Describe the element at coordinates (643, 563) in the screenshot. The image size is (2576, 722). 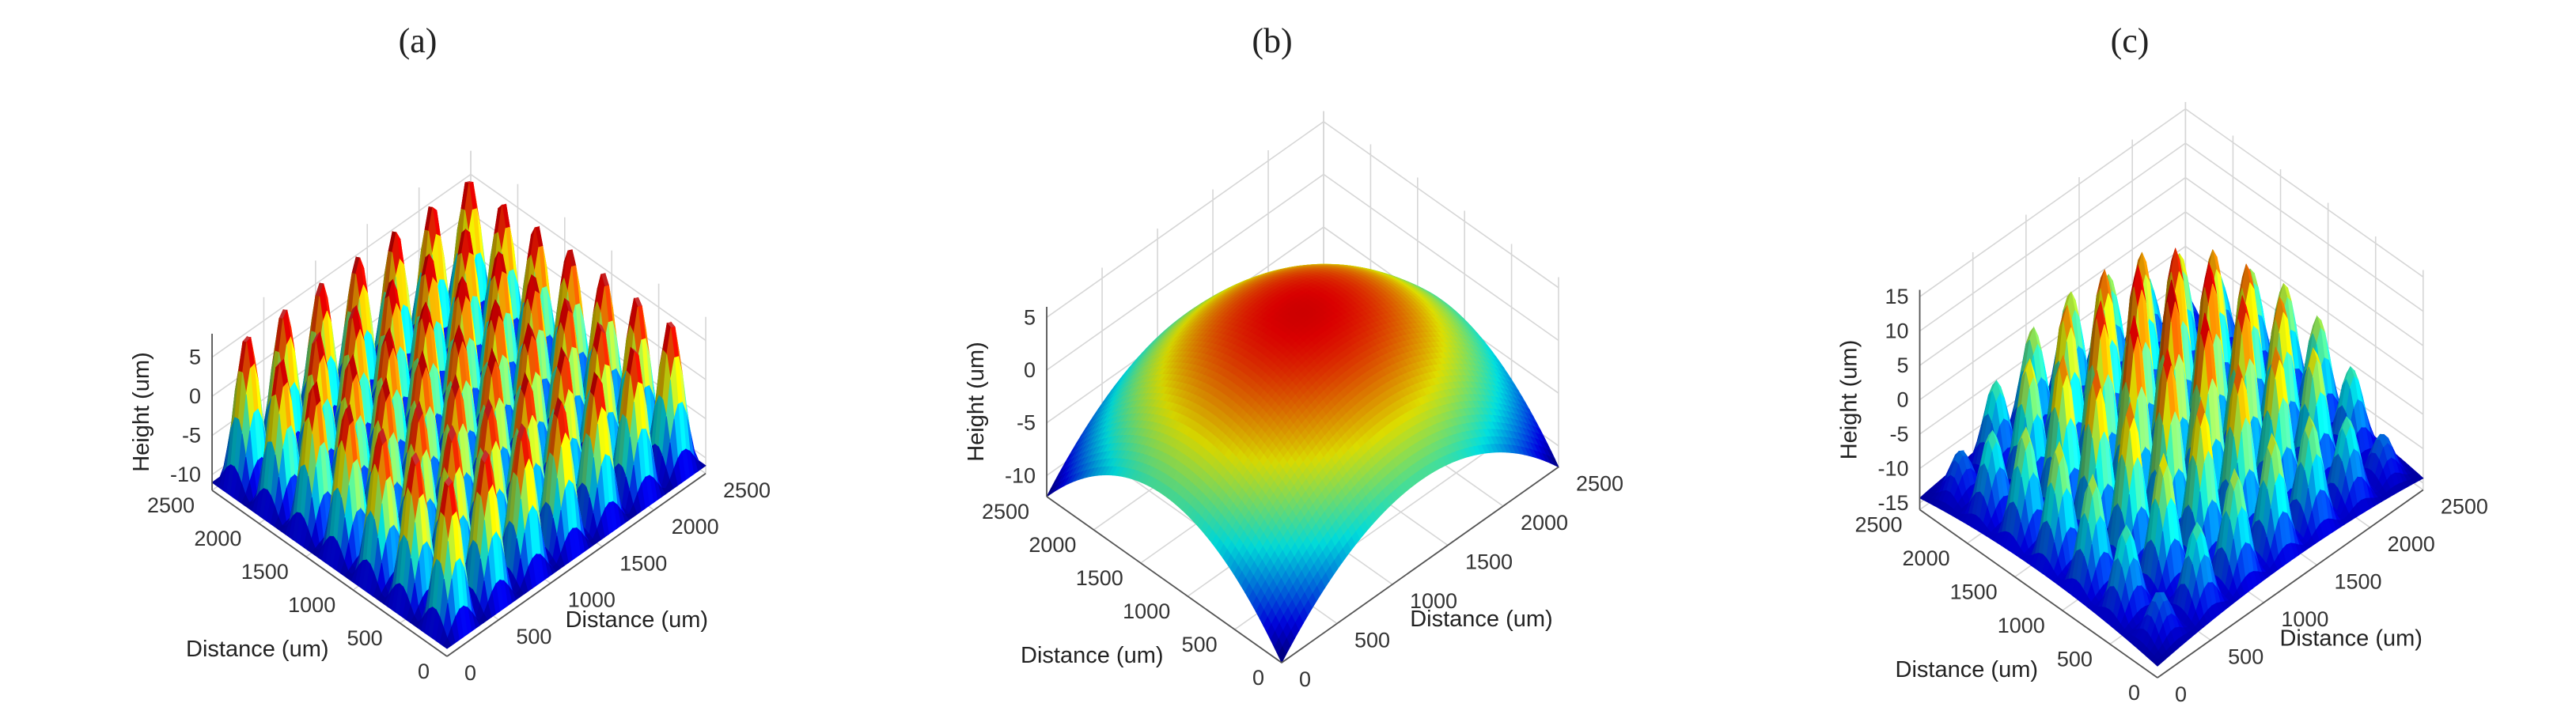
I see `x-tick-label: 1500` at that location.